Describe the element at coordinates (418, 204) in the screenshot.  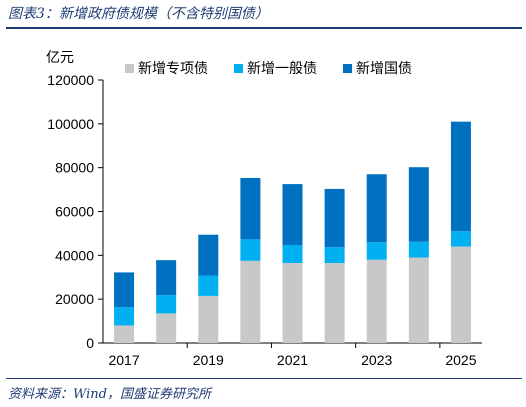
I see `bar-segment-2024-treasury` at that location.